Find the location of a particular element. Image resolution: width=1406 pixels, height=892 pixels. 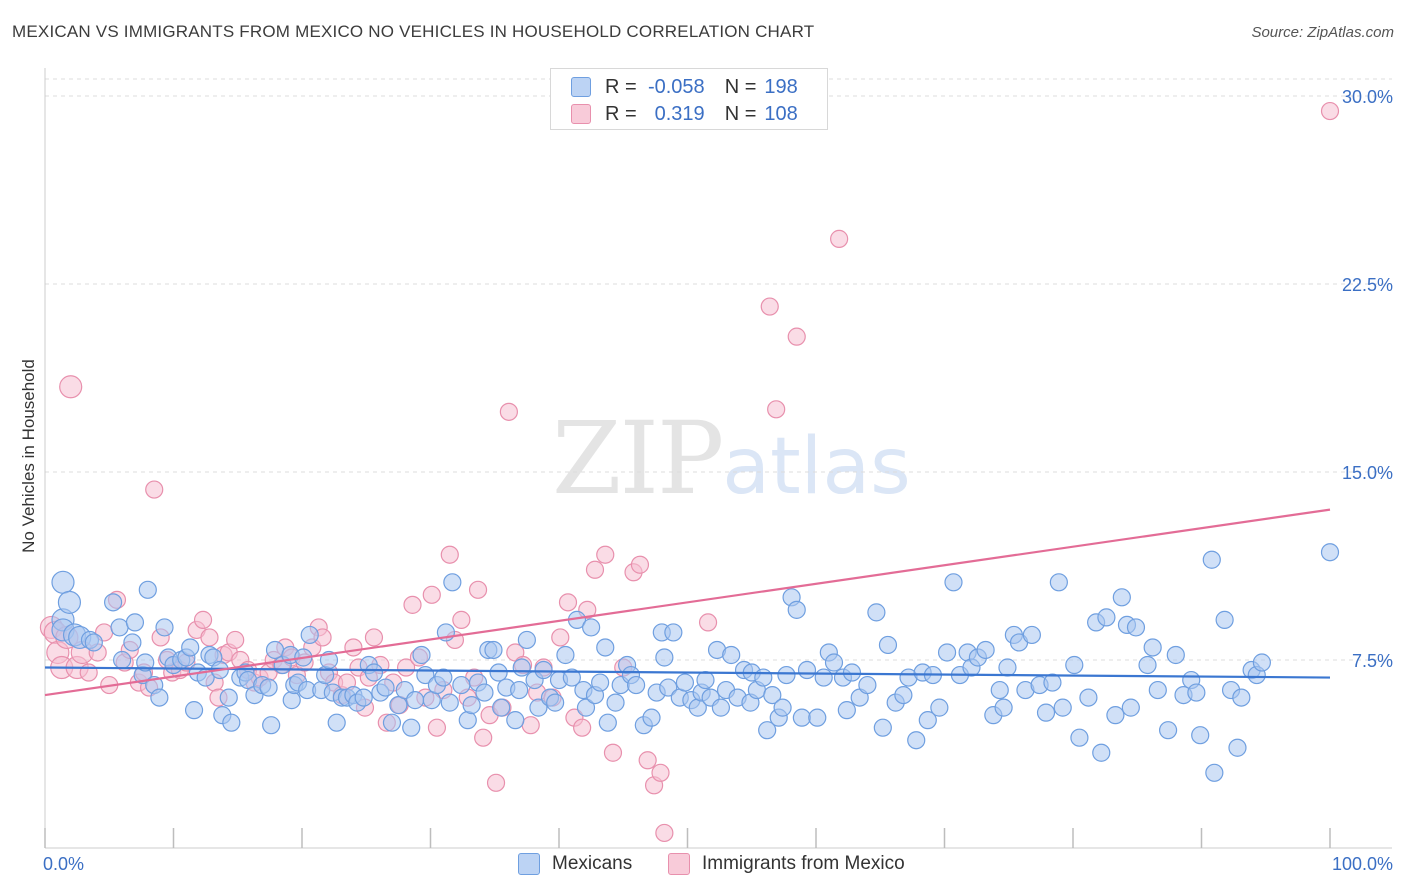

y-tick-label: 30.0% is located at coordinates (1367, 97).